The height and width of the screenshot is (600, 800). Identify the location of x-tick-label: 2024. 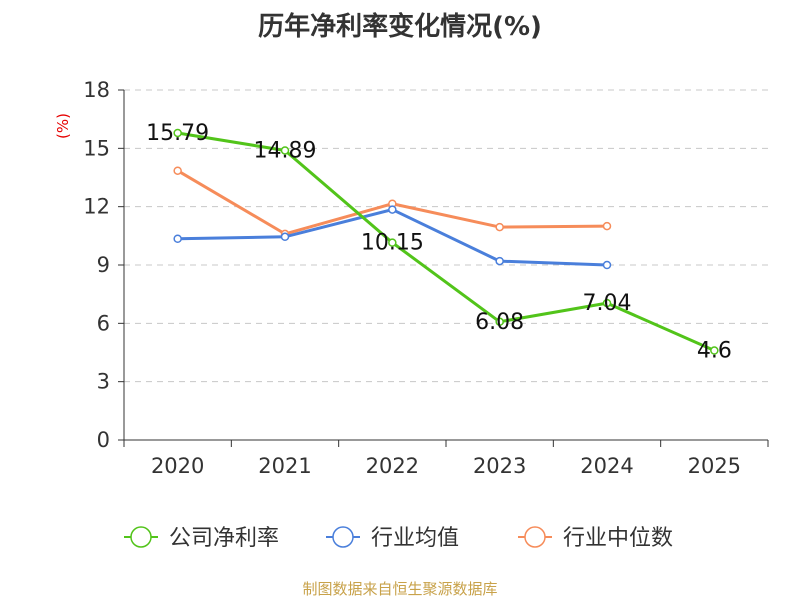
(606, 466).